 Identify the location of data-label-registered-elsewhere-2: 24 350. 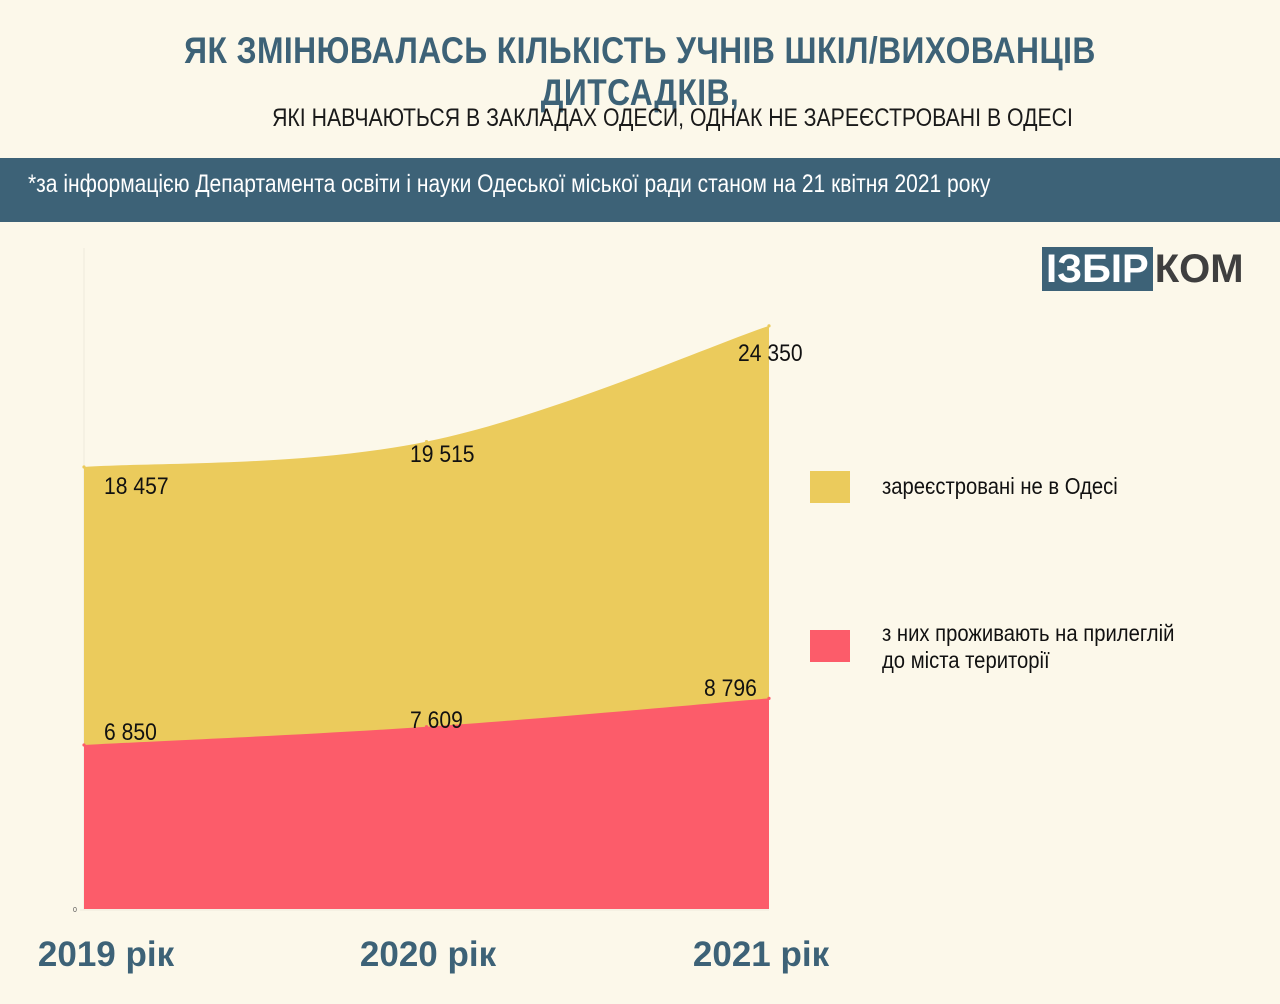
(770, 353).